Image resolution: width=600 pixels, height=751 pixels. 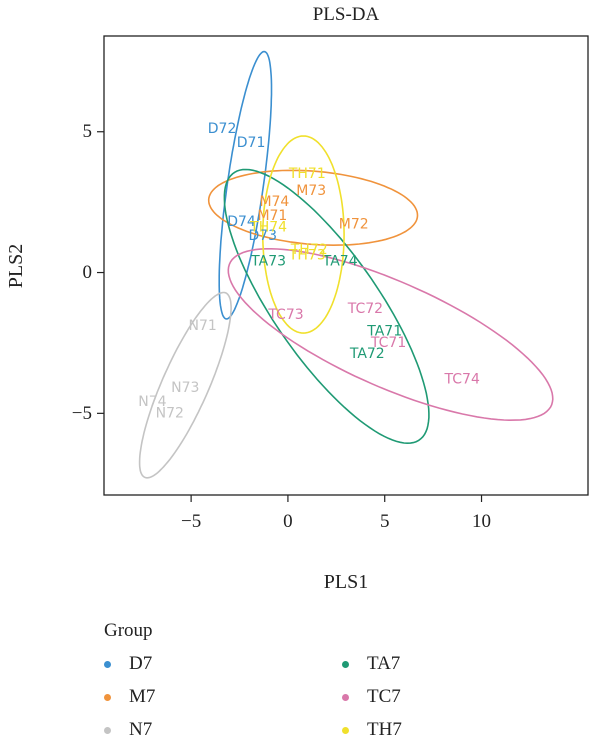 What do you see at coordinates (128, 730) in the screenshot?
I see `legend-item-n7: N7` at bounding box center [128, 730].